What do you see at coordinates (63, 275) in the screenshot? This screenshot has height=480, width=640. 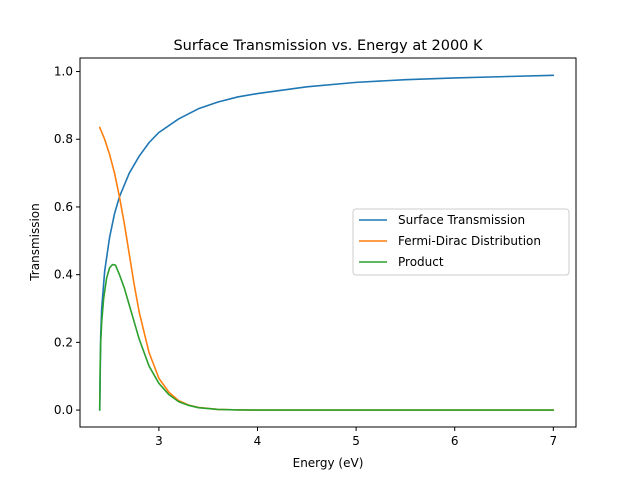 I see `y-tick-label: 0.4` at bounding box center [63, 275].